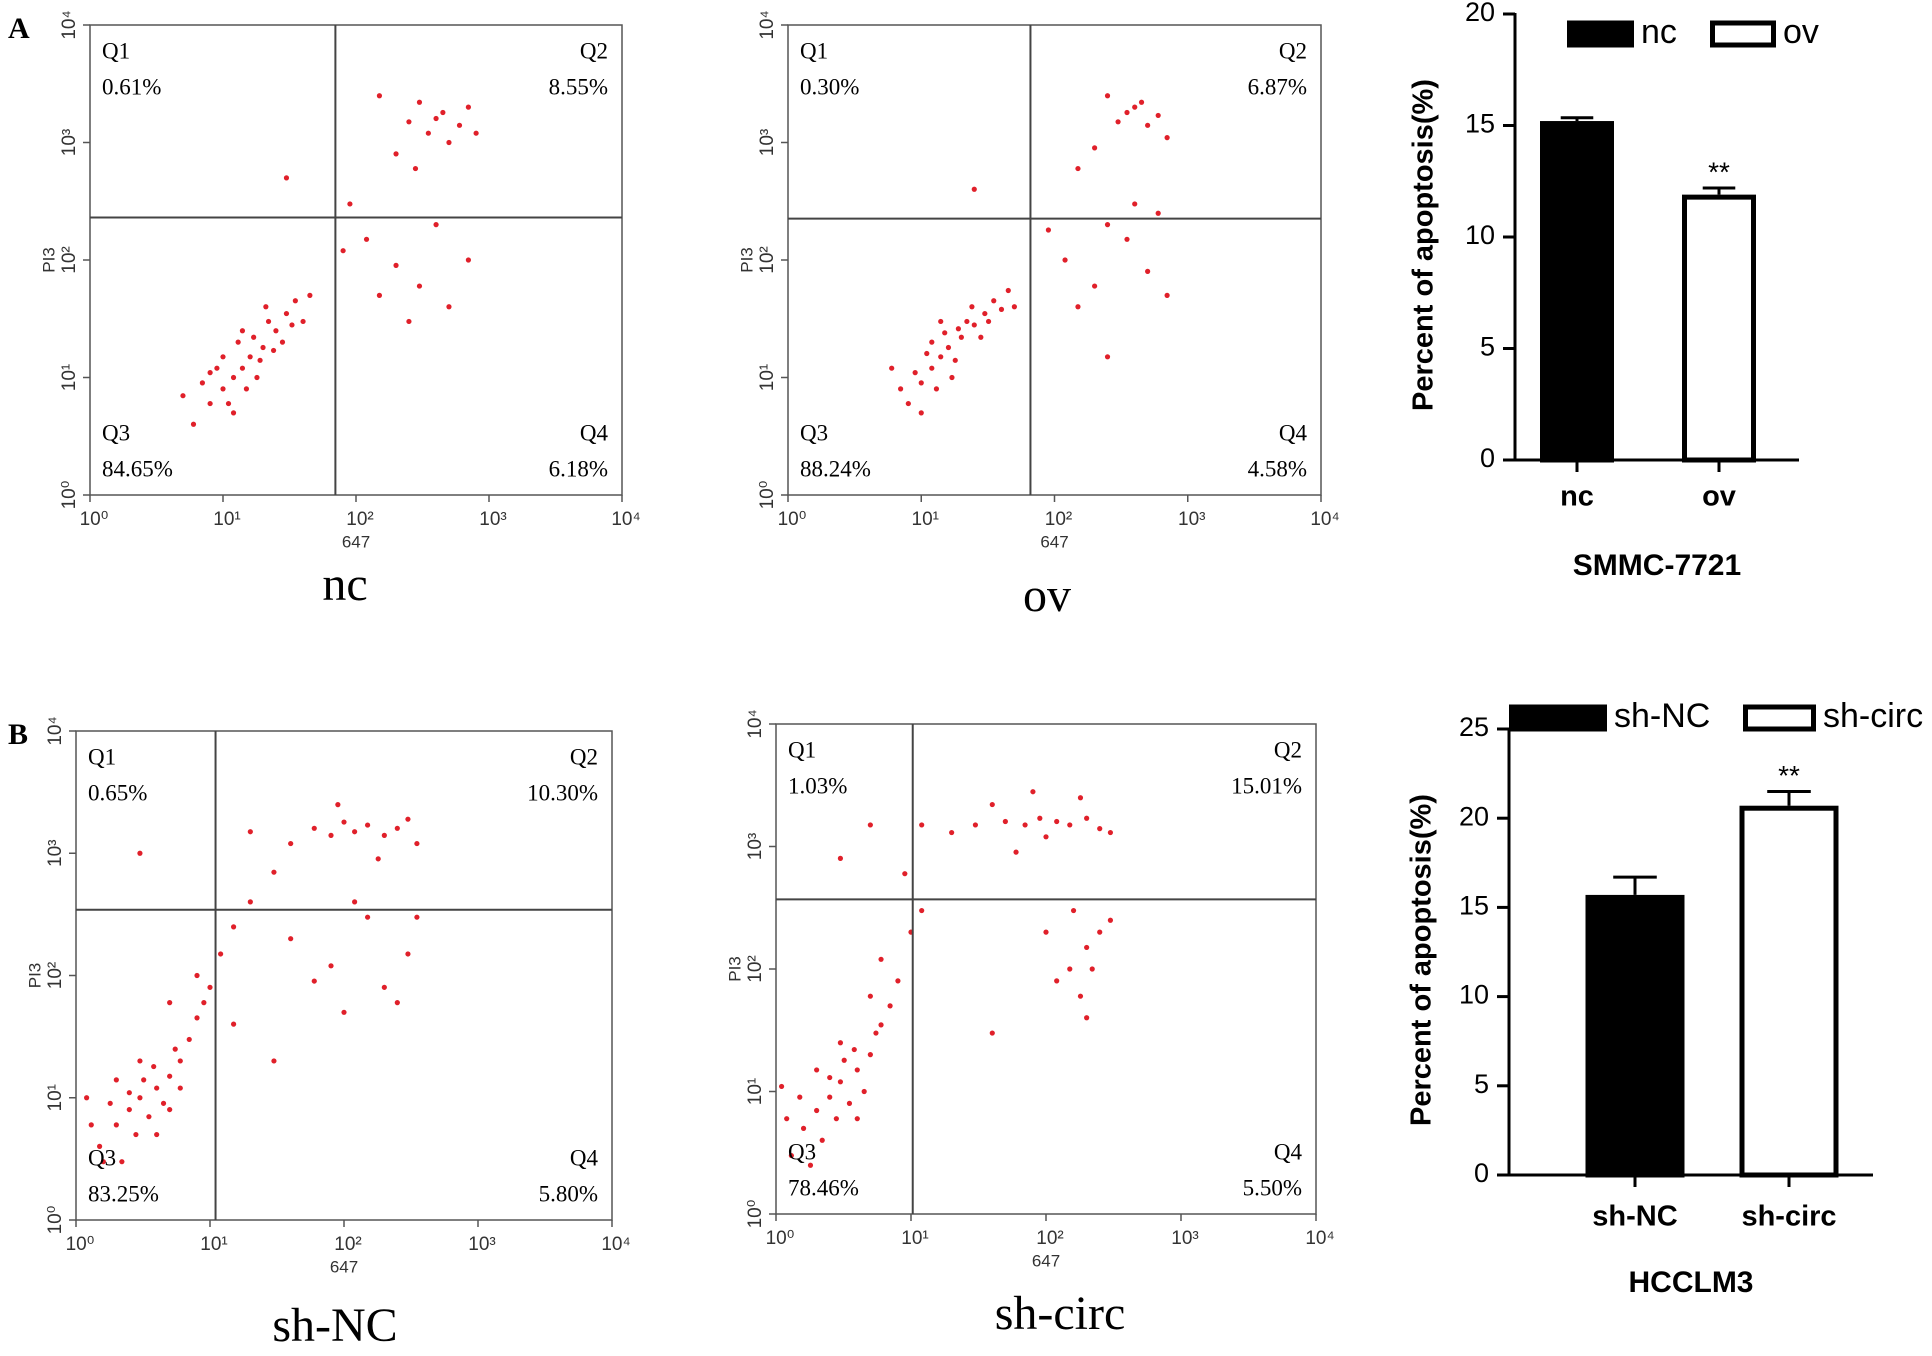  What do you see at coordinates (137, 468) in the screenshot?
I see `quadrant-percent: 84.65%` at bounding box center [137, 468].